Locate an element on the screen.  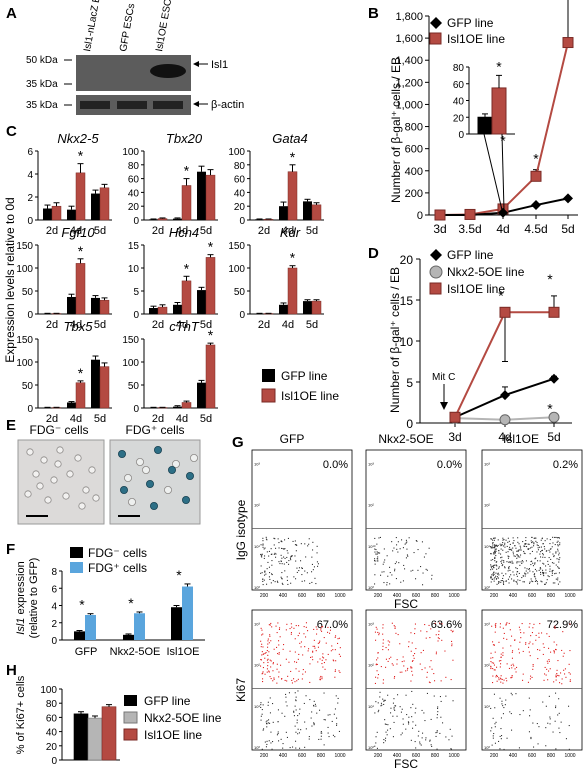
legend-h-gfp-swatch is located at coordinates (130, 700).